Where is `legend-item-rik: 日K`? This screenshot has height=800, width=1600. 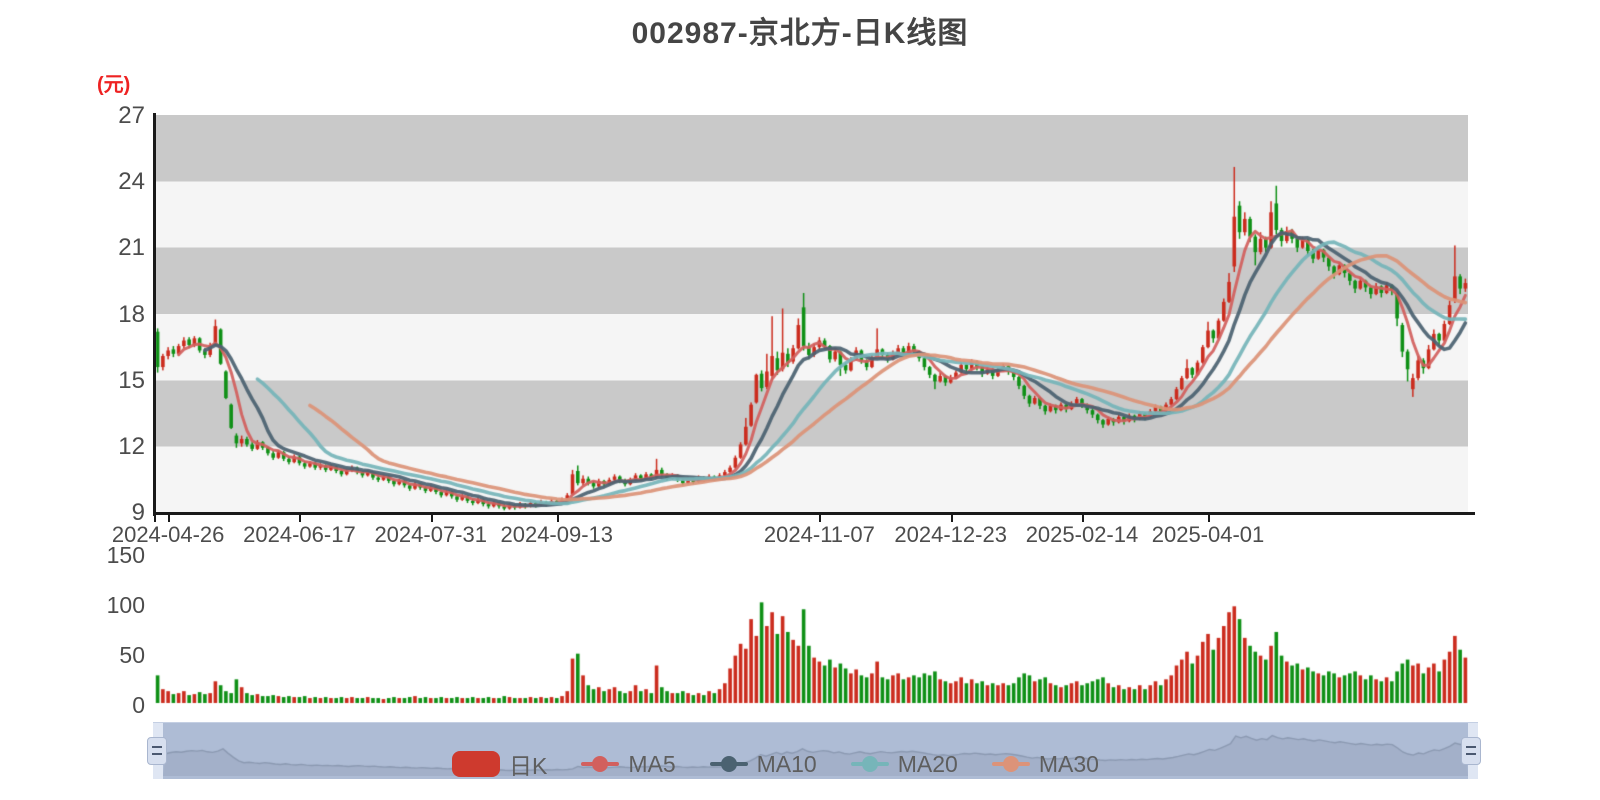
legend-item-rik: 日K is located at coordinates (499, 764).